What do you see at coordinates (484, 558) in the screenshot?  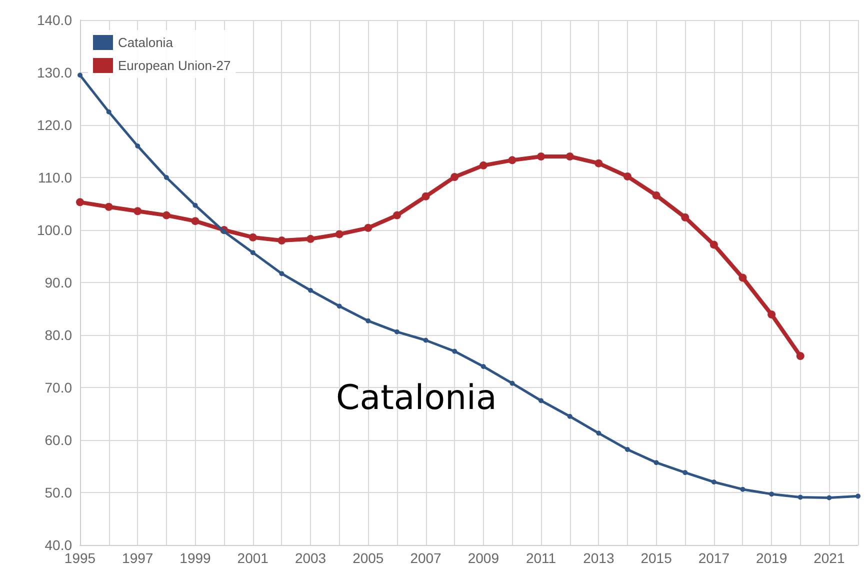 I see `x-tick-label: 2009` at bounding box center [484, 558].